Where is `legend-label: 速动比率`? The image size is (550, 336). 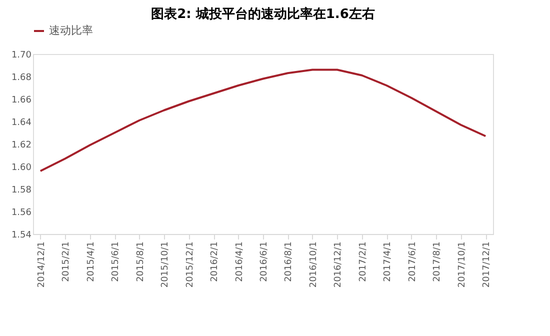 legend-label: 速动比率 is located at coordinates (71, 30).